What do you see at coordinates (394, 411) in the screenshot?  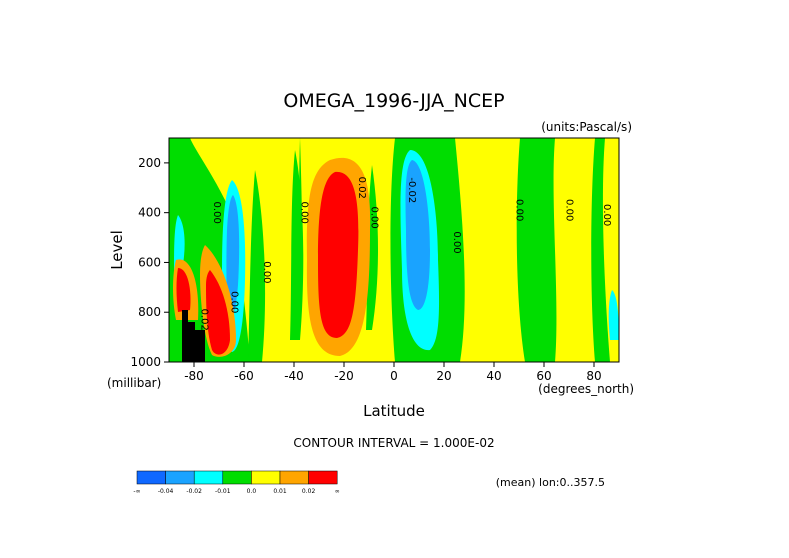 I see `x-axis-title: Latitude` at bounding box center [394, 411].